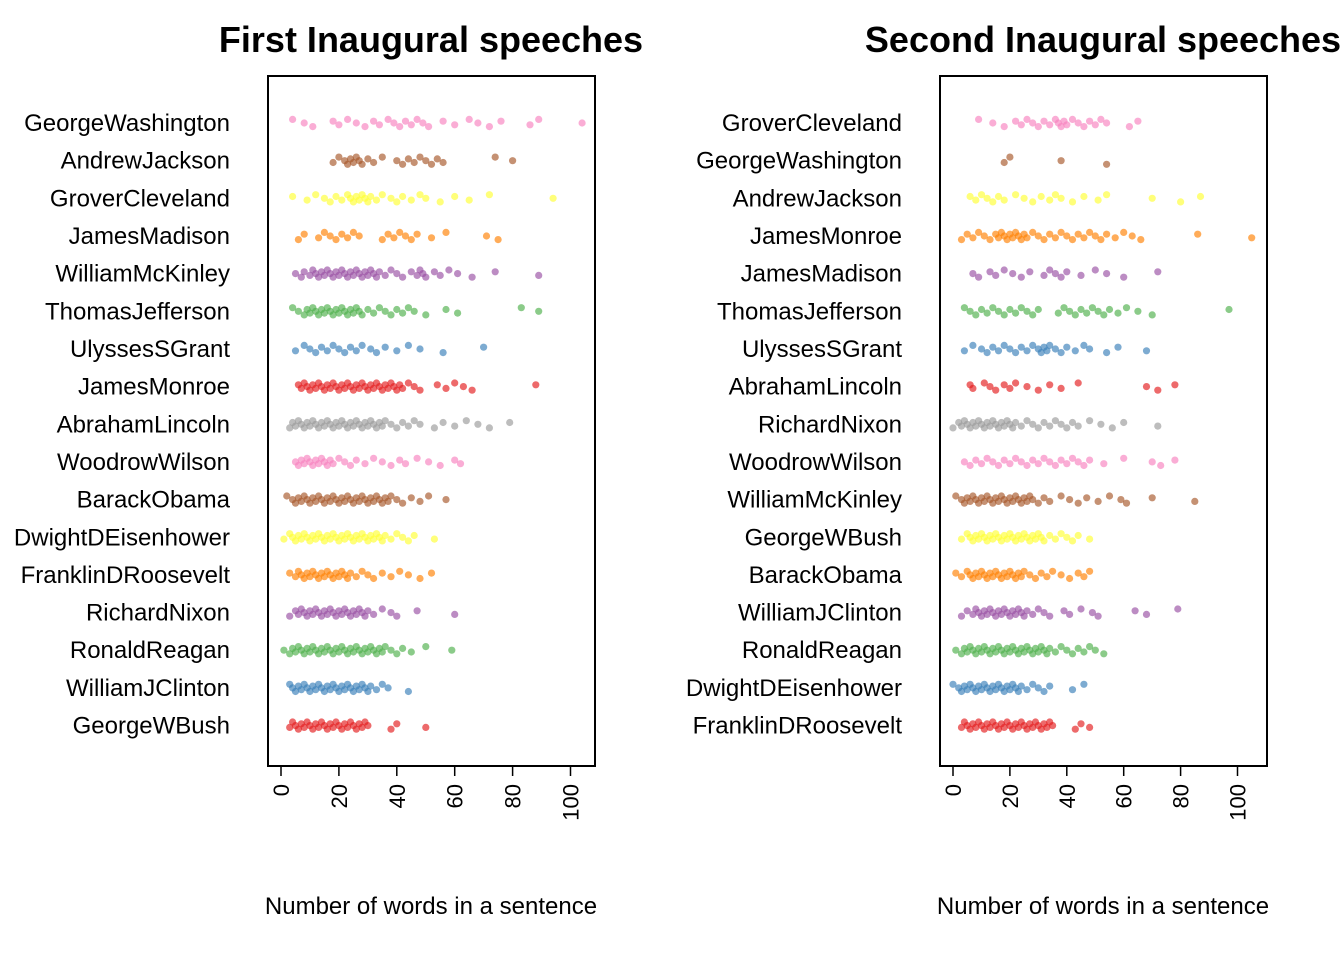 Image resolution: width=1344 pixels, height=960 pixels. I want to click on x-tick-label: 40, so click(1067, 796).